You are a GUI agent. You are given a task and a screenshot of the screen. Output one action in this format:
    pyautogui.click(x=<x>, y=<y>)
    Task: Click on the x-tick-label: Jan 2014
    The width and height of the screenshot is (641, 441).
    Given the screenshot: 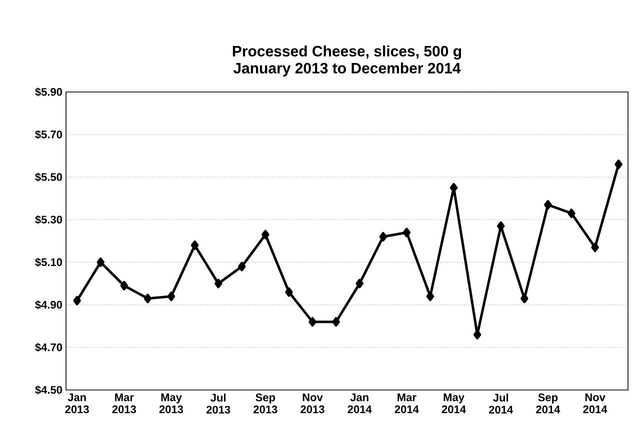 What is the action you would take?
    pyautogui.click(x=360, y=404)
    